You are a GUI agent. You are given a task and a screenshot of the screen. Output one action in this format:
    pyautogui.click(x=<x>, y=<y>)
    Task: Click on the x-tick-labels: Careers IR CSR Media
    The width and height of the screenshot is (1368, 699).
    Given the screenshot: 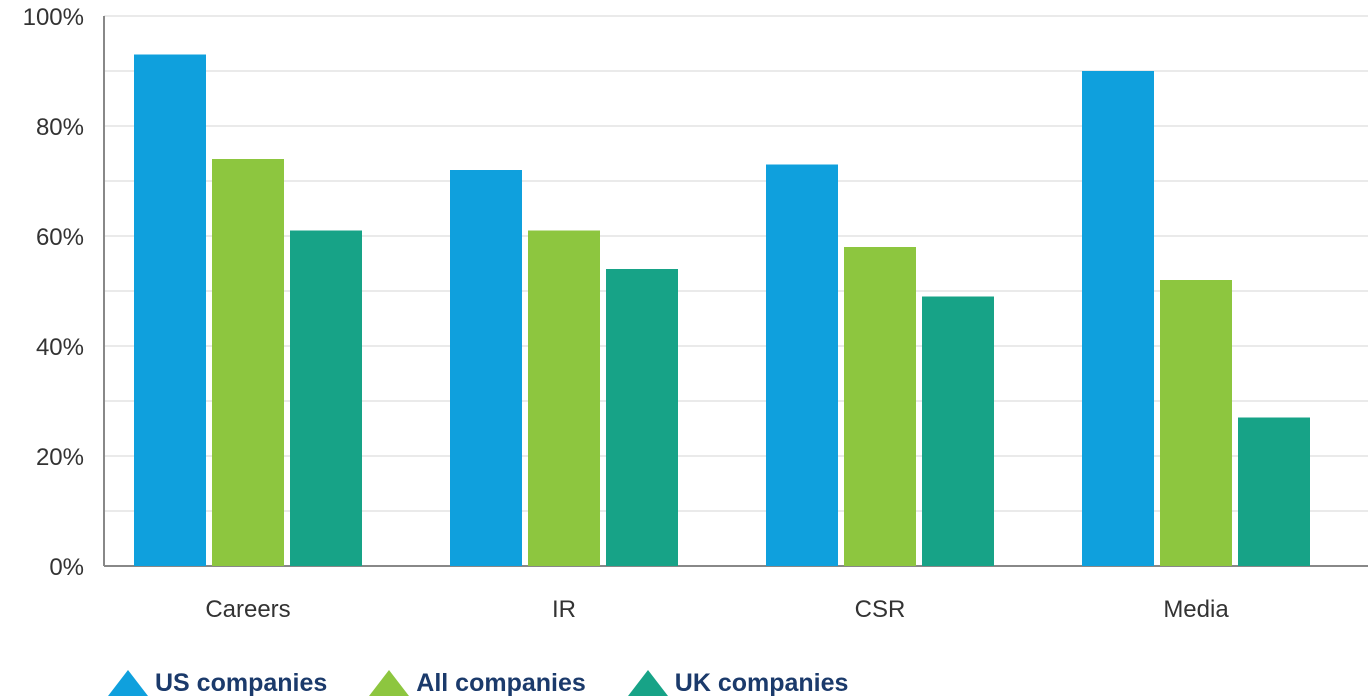 What is the action you would take?
    pyautogui.click(x=717, y=609)
    